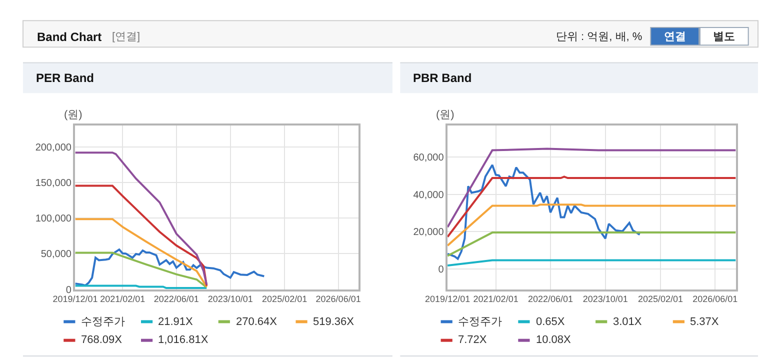 The height and width of the screenshot is (364, 760). I want to click on y-tick-label: 60,000, so click(428, 158).